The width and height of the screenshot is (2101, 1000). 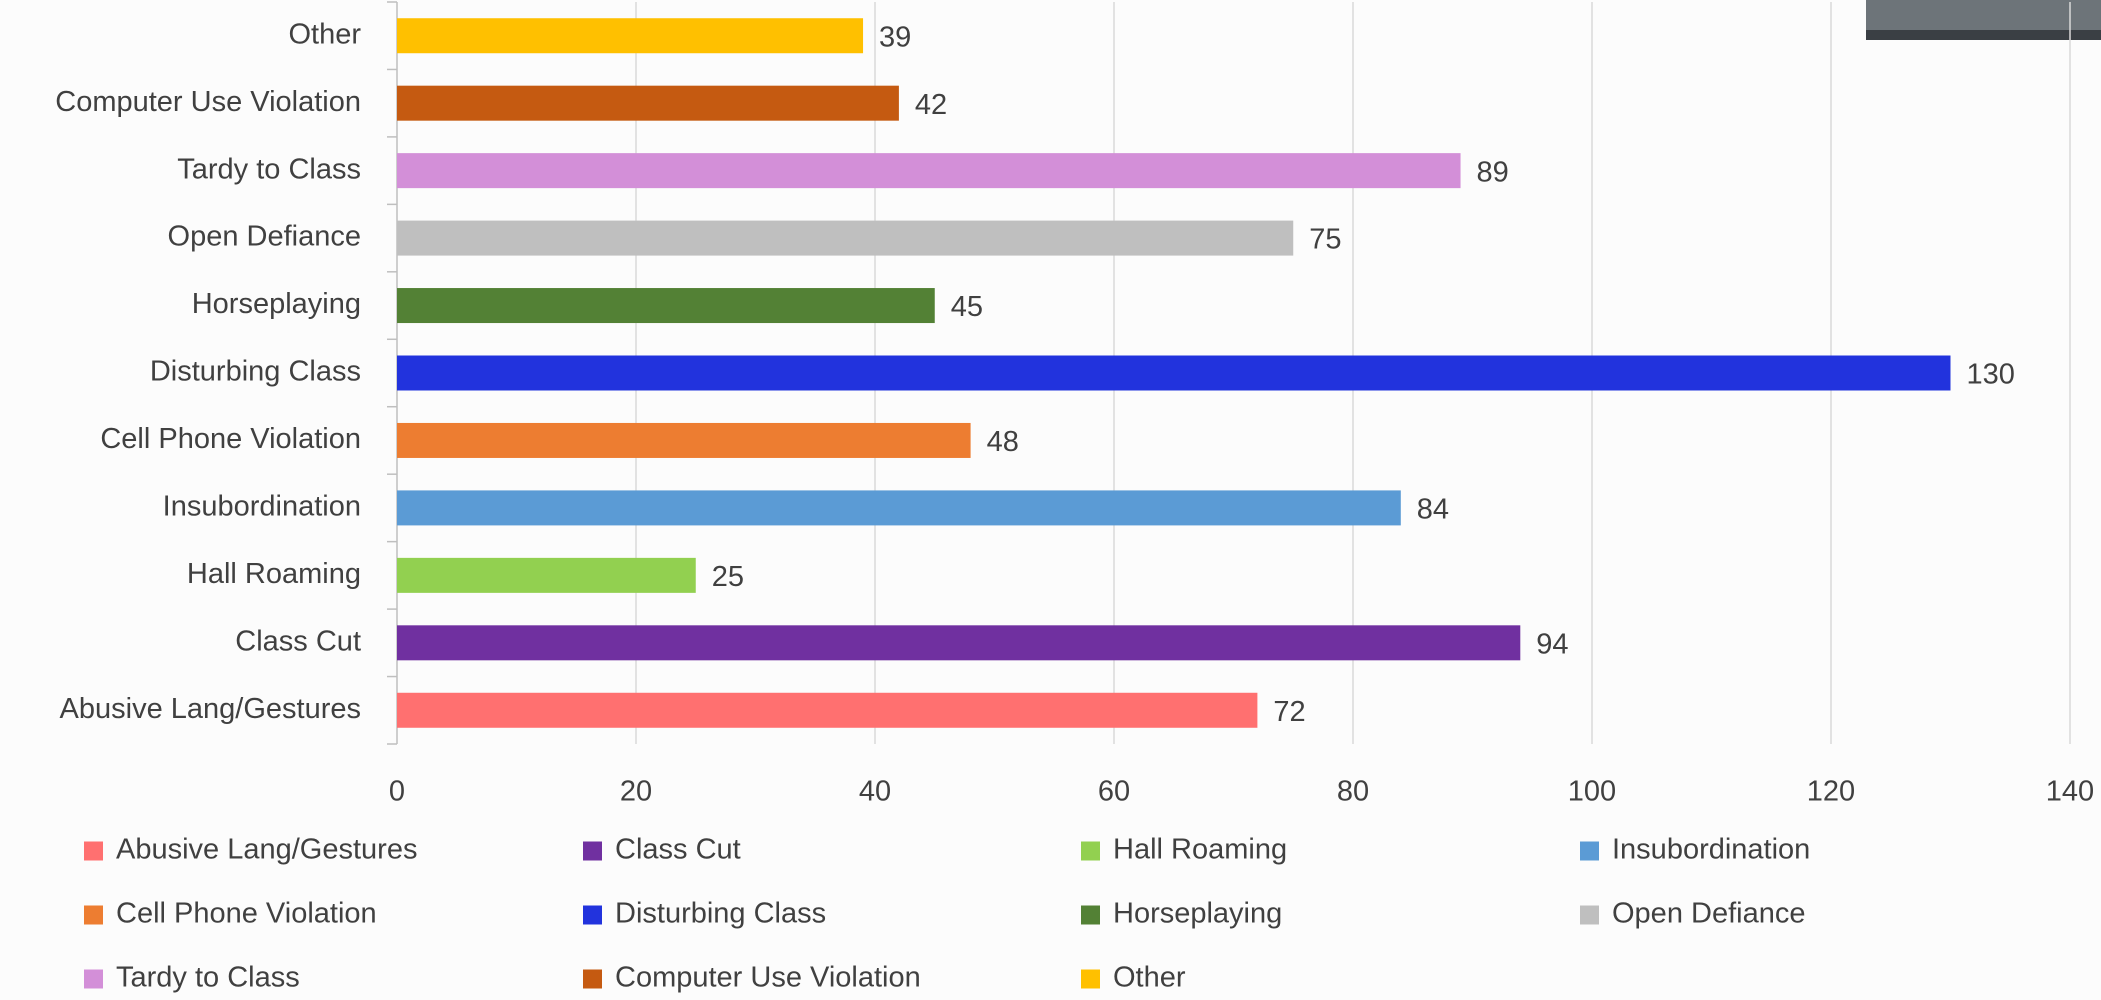 What do you see at coordinates (276, 304) in the screenshot?
I see `y-tick-label: Horseplaying` at bounding box center [276, 304].